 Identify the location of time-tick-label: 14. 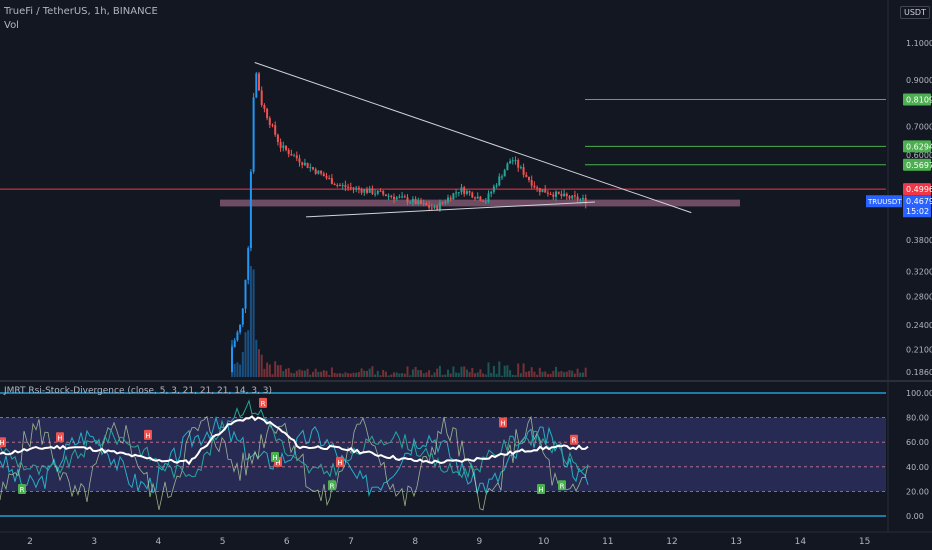
(801, 542).